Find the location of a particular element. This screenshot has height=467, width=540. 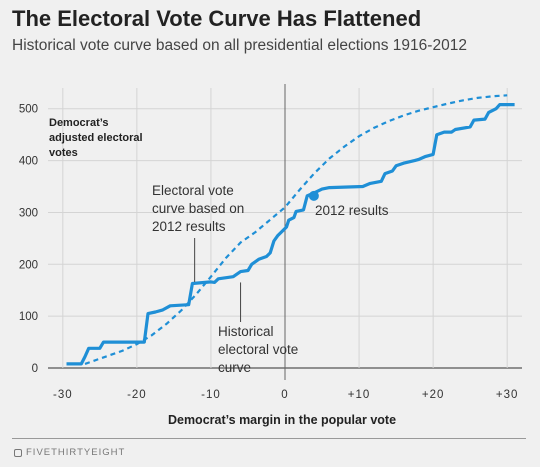

x-tick-label: -20 is located at coordinates (137, 395).